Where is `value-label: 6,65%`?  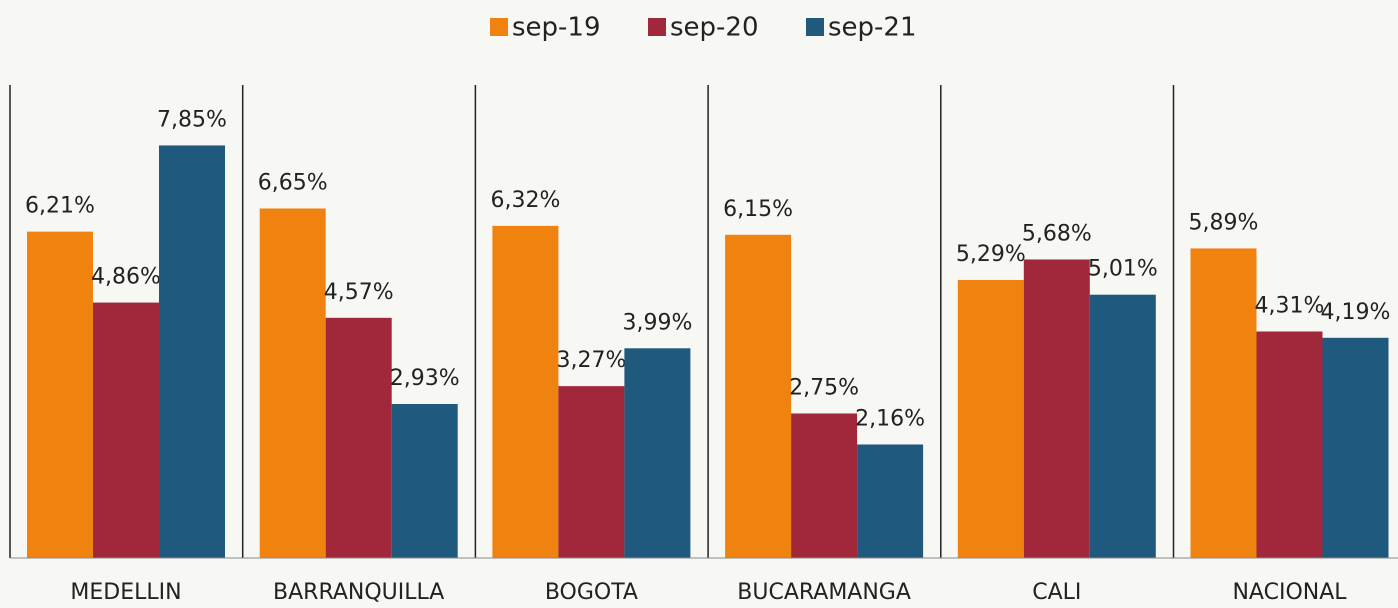
value-label: 6,65% is located at coordinates (293, 183).